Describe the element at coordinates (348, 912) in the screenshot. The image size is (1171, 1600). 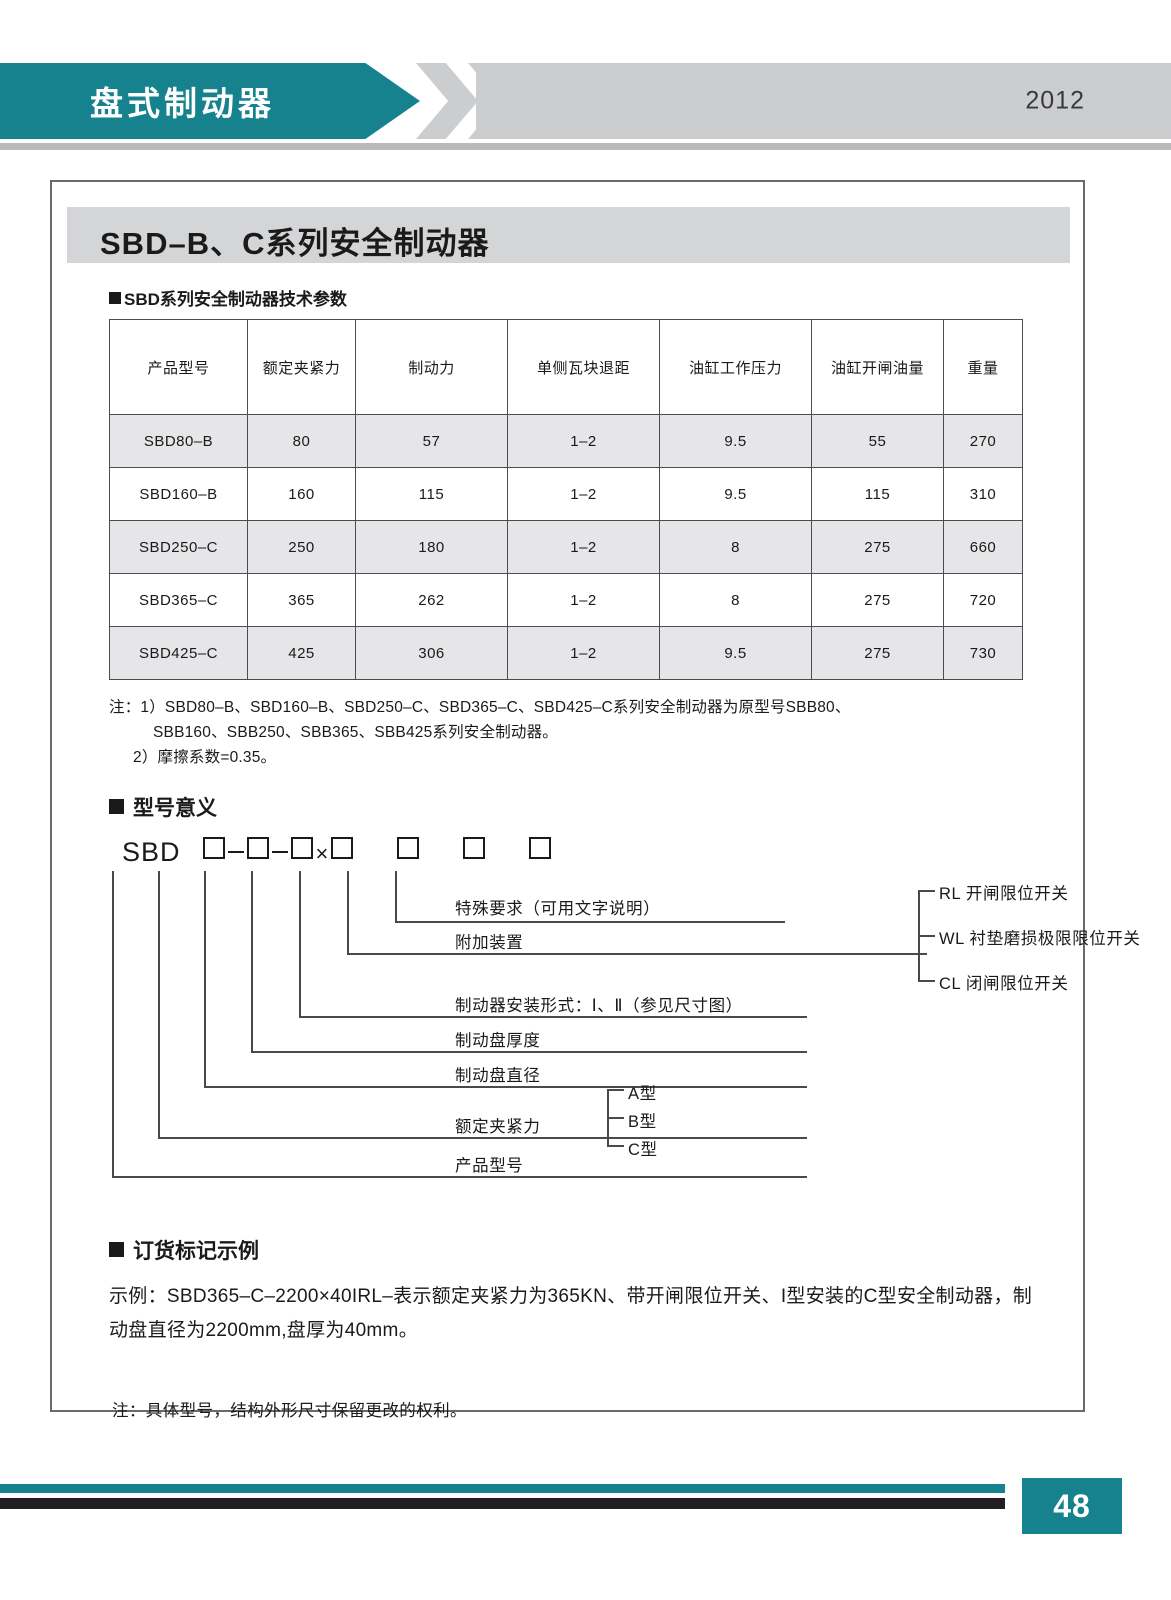
I see `leader-v-attachment` at that location.